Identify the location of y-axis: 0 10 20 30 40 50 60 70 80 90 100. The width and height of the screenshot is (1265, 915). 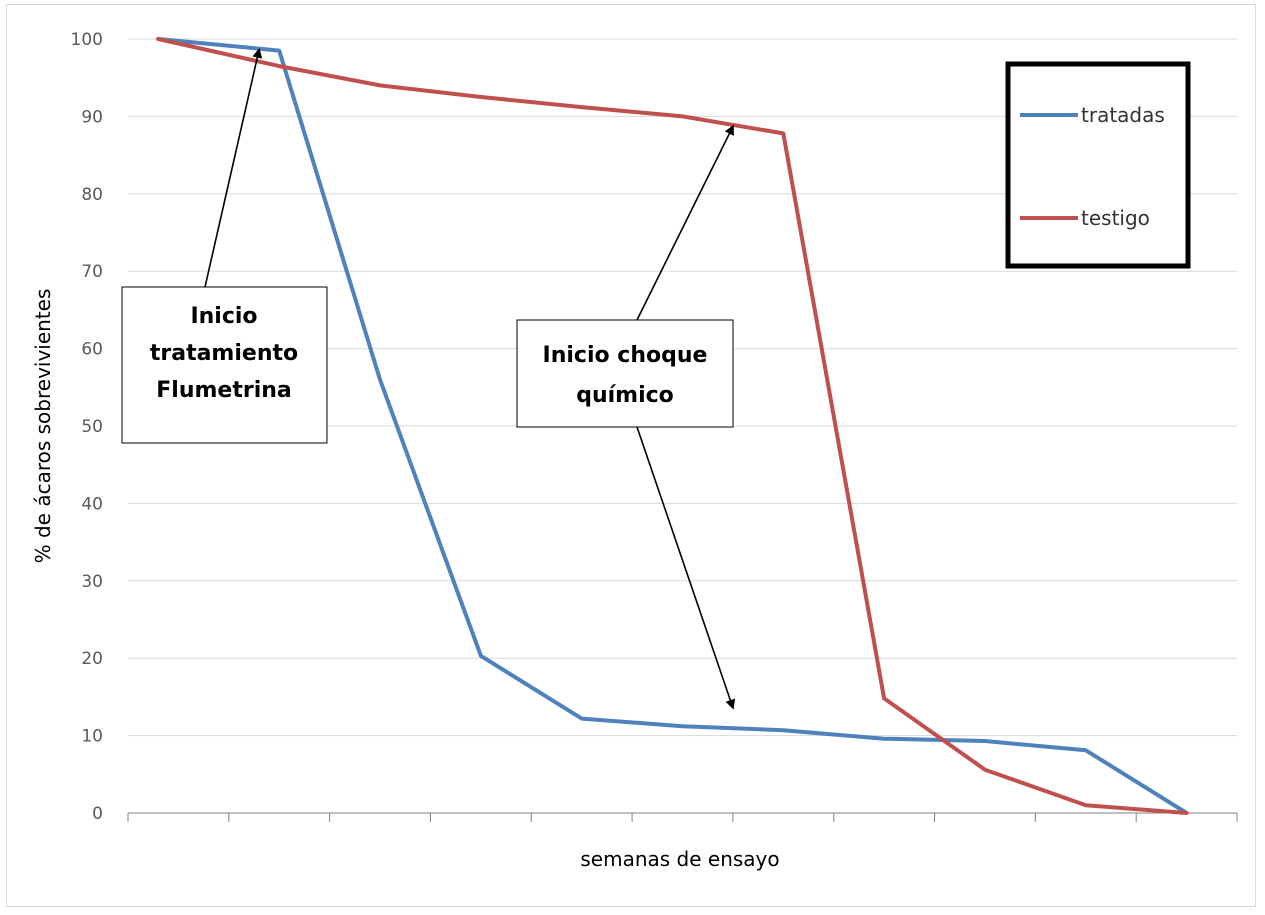
(87, 427).